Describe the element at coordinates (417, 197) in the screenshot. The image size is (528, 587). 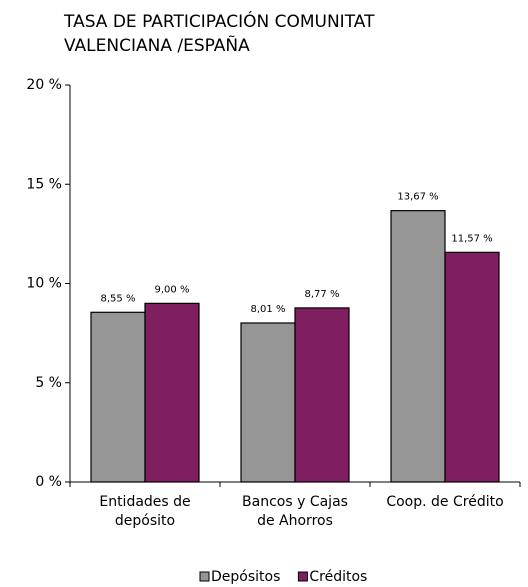
I see `value-label: 13,67 %` at that location.